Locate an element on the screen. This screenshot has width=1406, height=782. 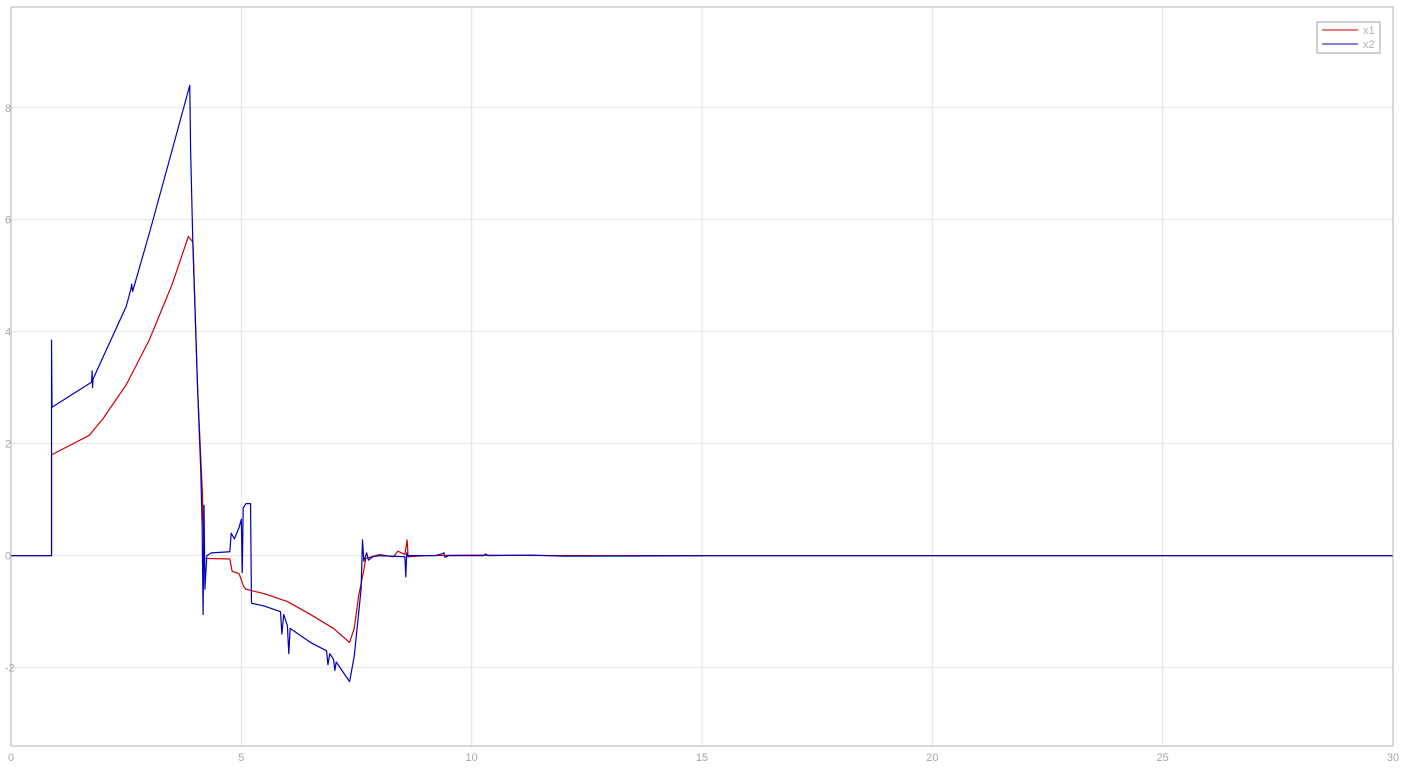
x-tick-label-5: 25 is located at coordinates (1163, 758).